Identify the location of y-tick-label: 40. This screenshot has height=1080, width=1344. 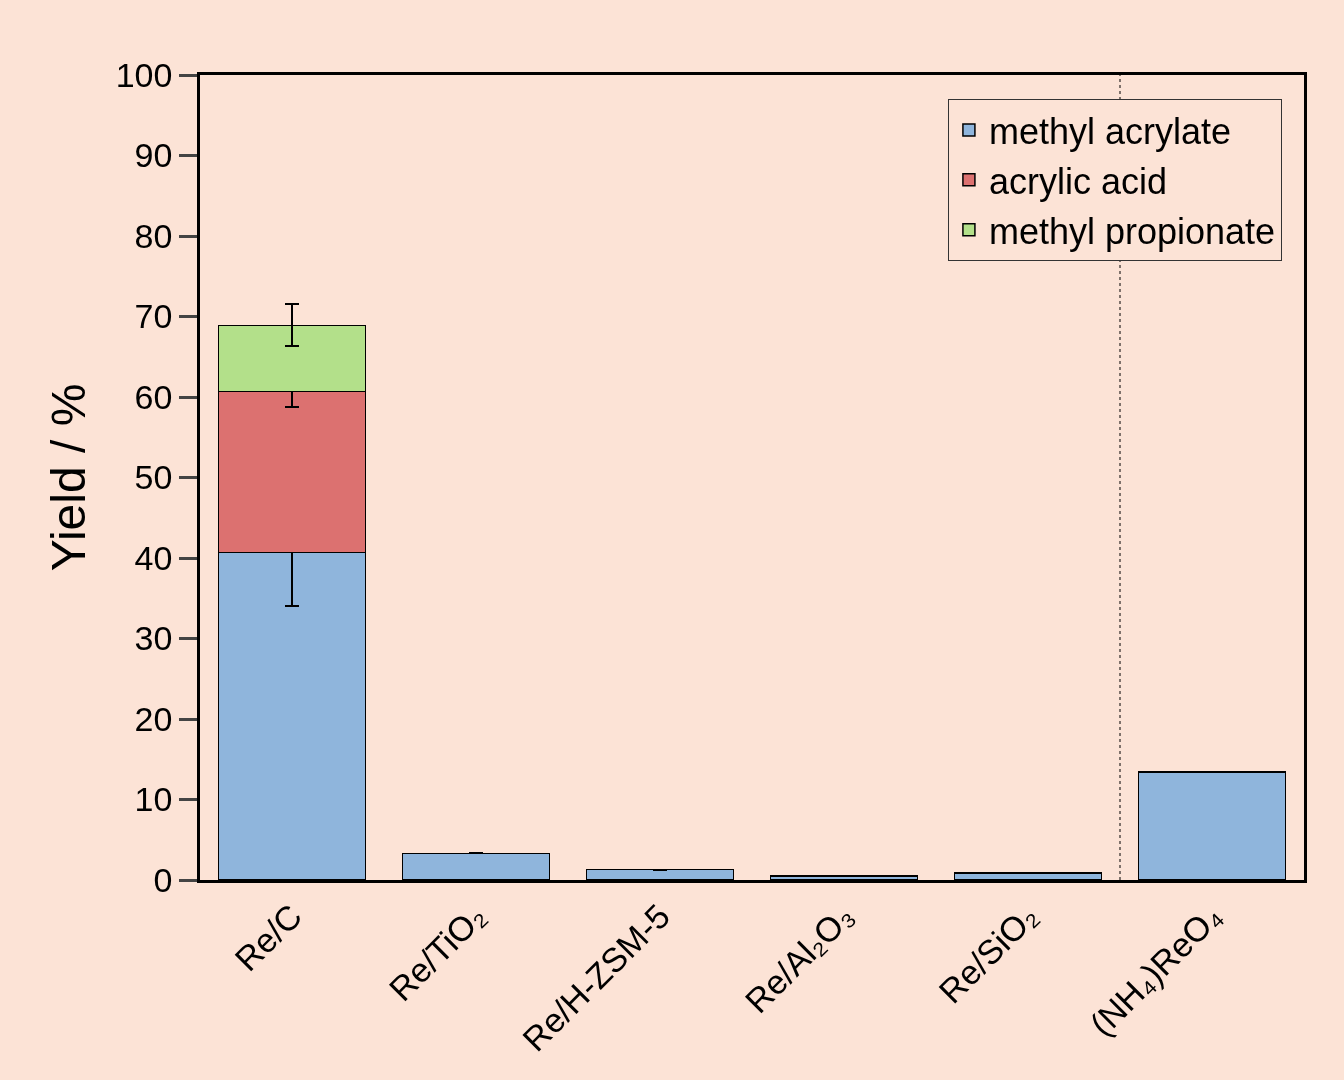
(153, 557).